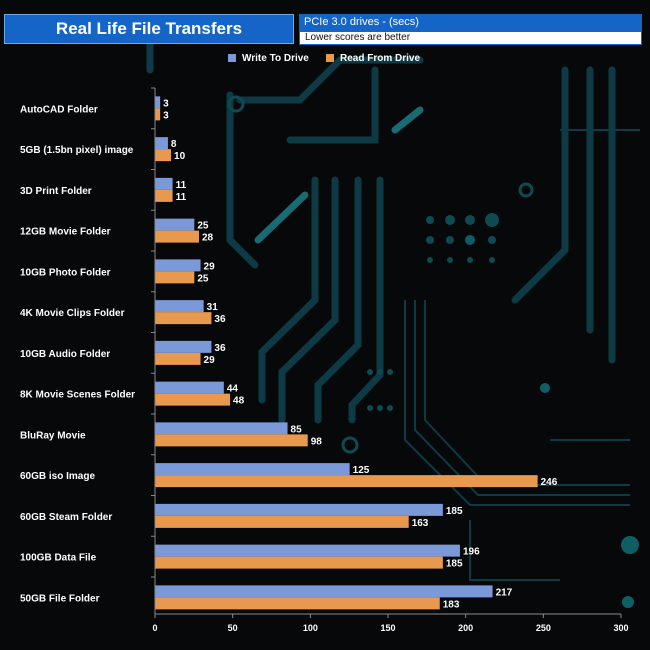 The height and width of the screenshot is (650, 650). What do you see at coordinates (59, 109) in the screenshot?
I see `category-label: AutoCAD Folder` at bounding box center [59, 109].